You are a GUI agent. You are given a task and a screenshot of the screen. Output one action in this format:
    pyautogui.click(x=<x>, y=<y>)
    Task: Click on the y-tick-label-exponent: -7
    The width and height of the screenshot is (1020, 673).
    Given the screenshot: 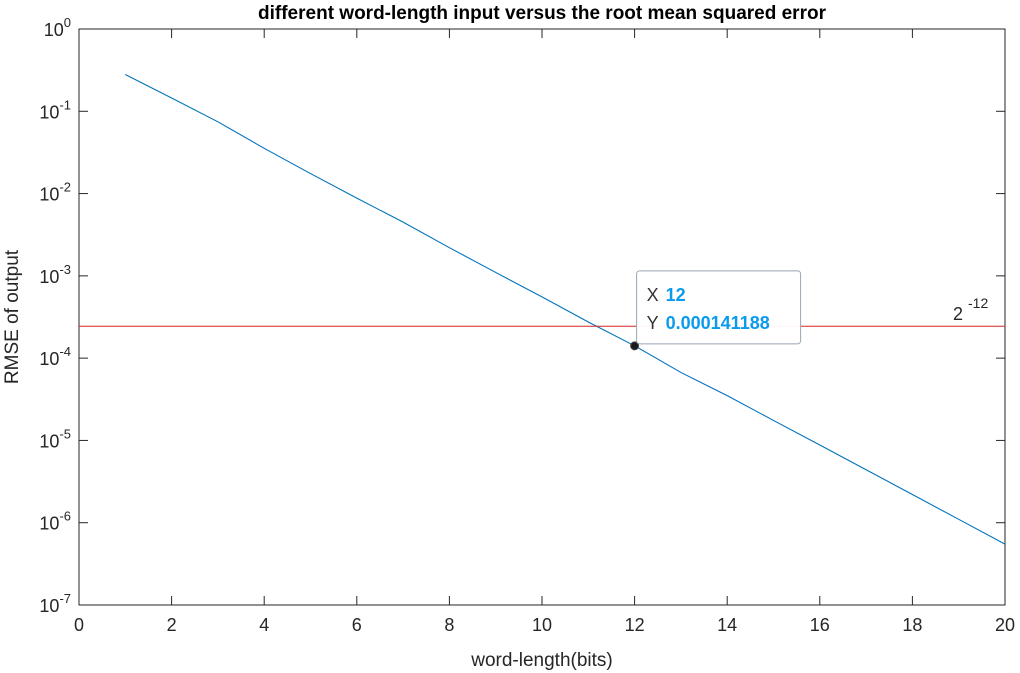 What is the action you would take?
    pyautogui.click(x=65, y=598)
    